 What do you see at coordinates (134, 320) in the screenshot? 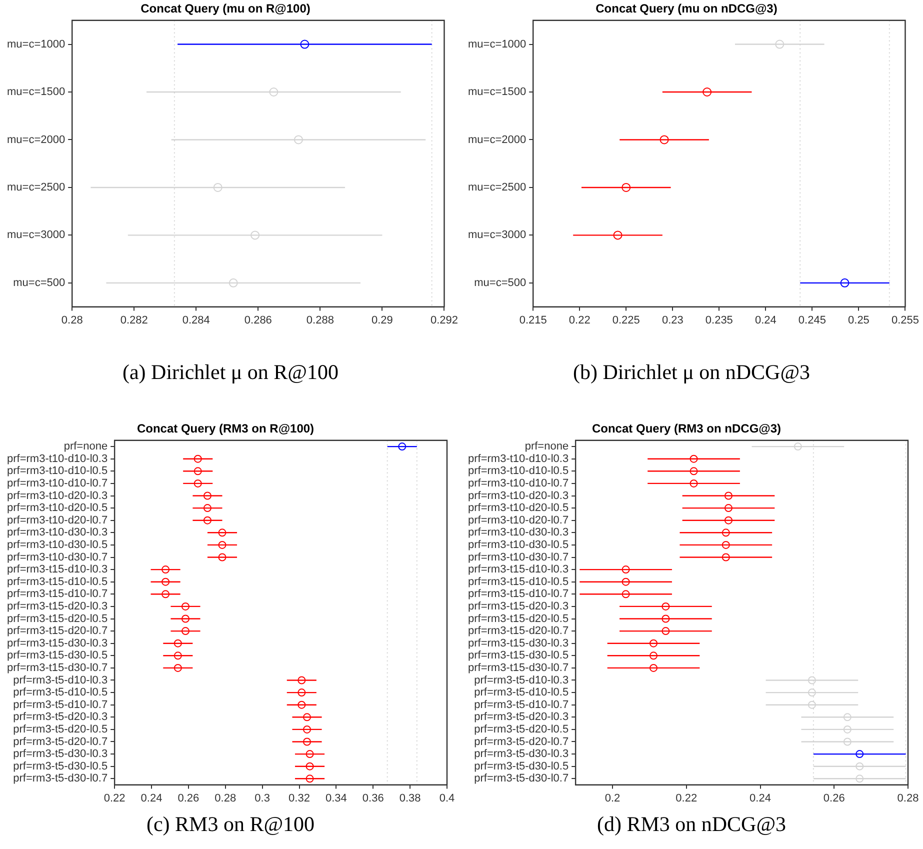
I see `x-tick-label: 0.282` at bounding box center [134, 320].